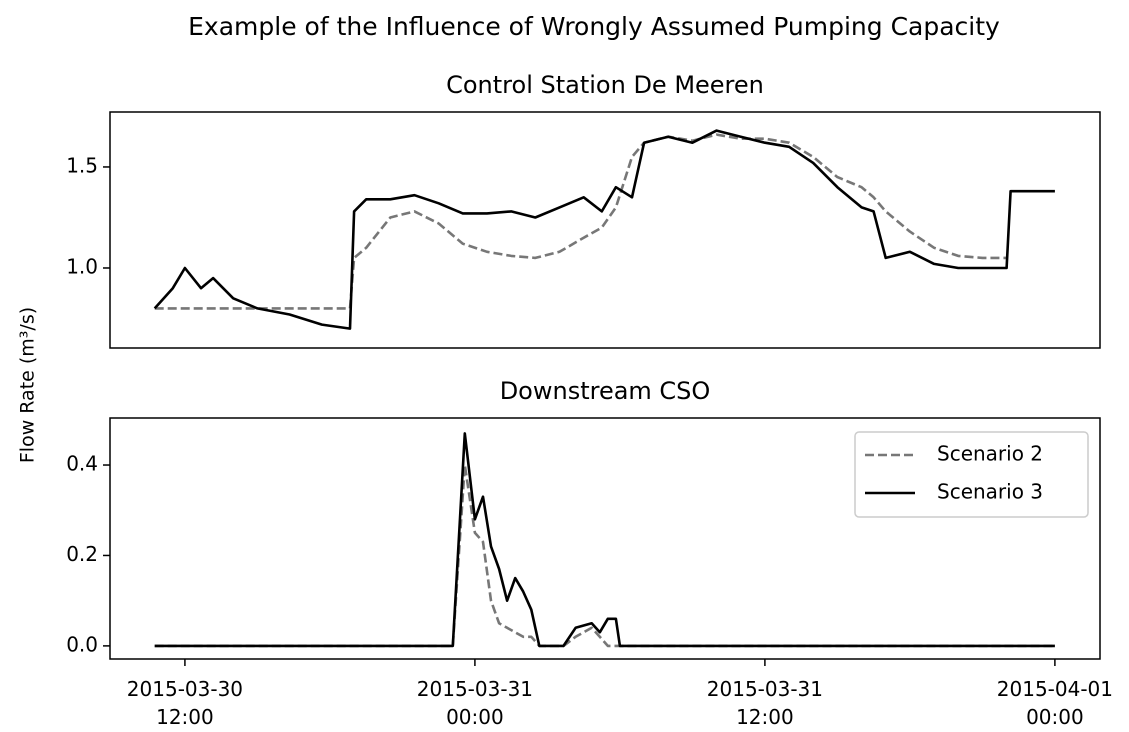 Image resolution: width=1129 pixels, height=732 pixels. What do you see at coordinates (475, 703) in the screenshot?
I see `x-tick-label: 2015-03-31 00:00` at bounding box center [475, 703].